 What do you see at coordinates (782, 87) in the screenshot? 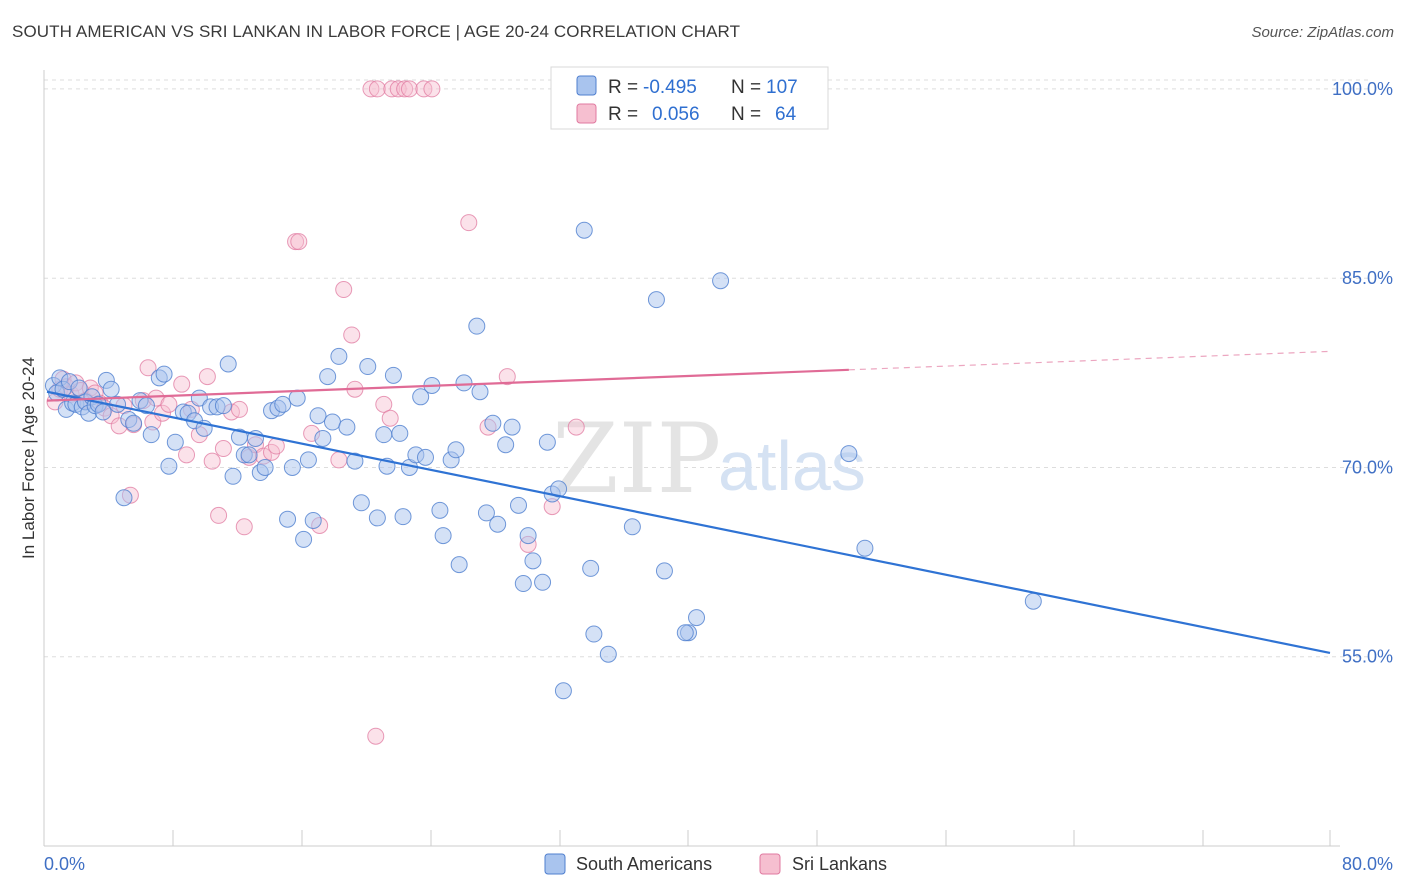
I see `legend-n-value: 107` at bounding box center [782, 87].